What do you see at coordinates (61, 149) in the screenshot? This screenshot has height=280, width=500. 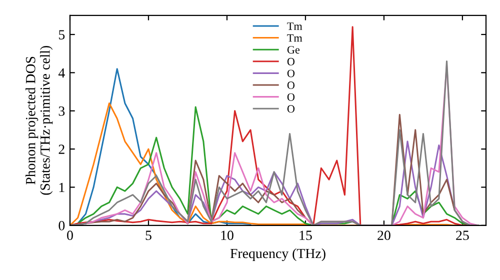 I see `y-tick-label: 2` at bounding box center [61, 149].